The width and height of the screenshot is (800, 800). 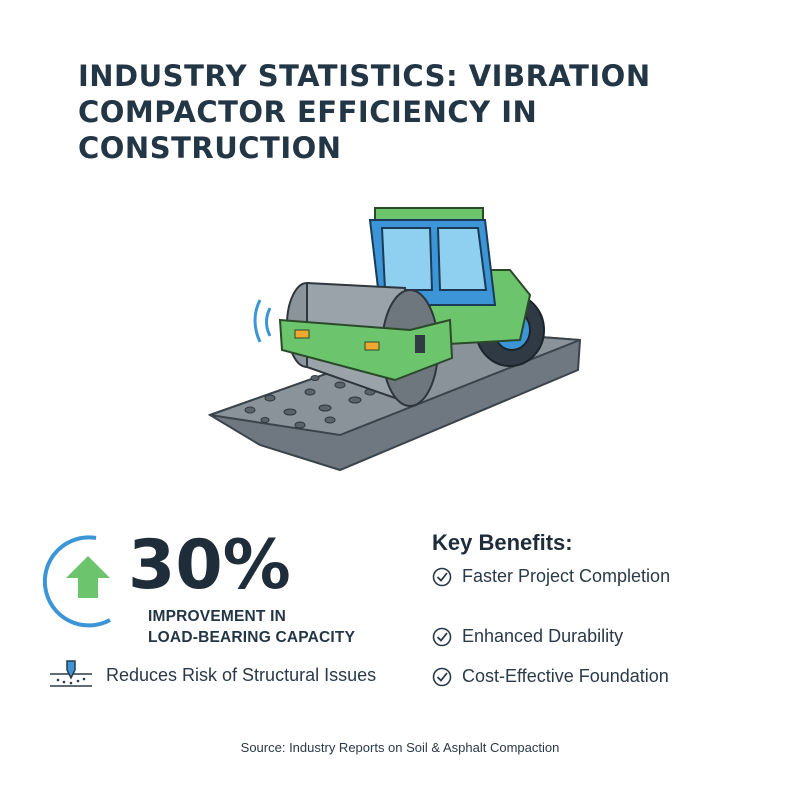 I want to click on benefit-item: Cost-Effective Foundation, so click(x=550, y=676).